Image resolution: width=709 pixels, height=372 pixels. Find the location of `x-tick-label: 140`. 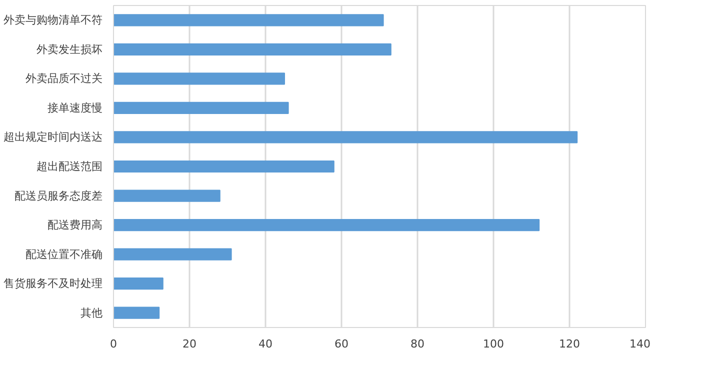

x-tick-label: 140 is located at coordinates (640, 344).